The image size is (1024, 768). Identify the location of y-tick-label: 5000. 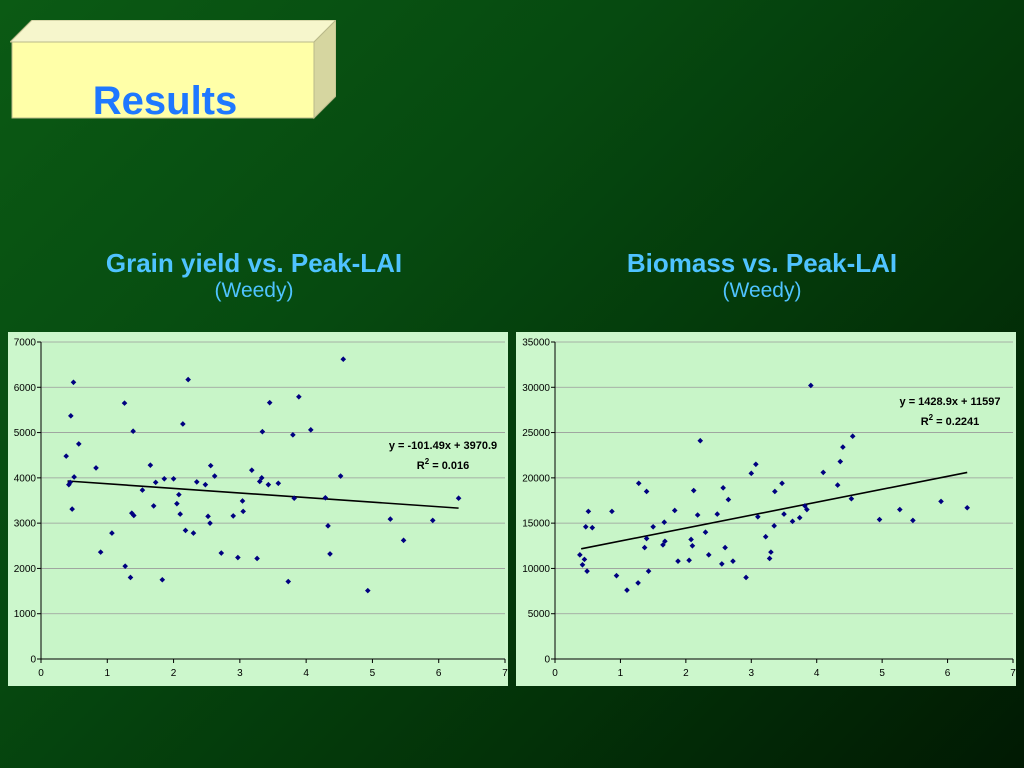
(25, 433).